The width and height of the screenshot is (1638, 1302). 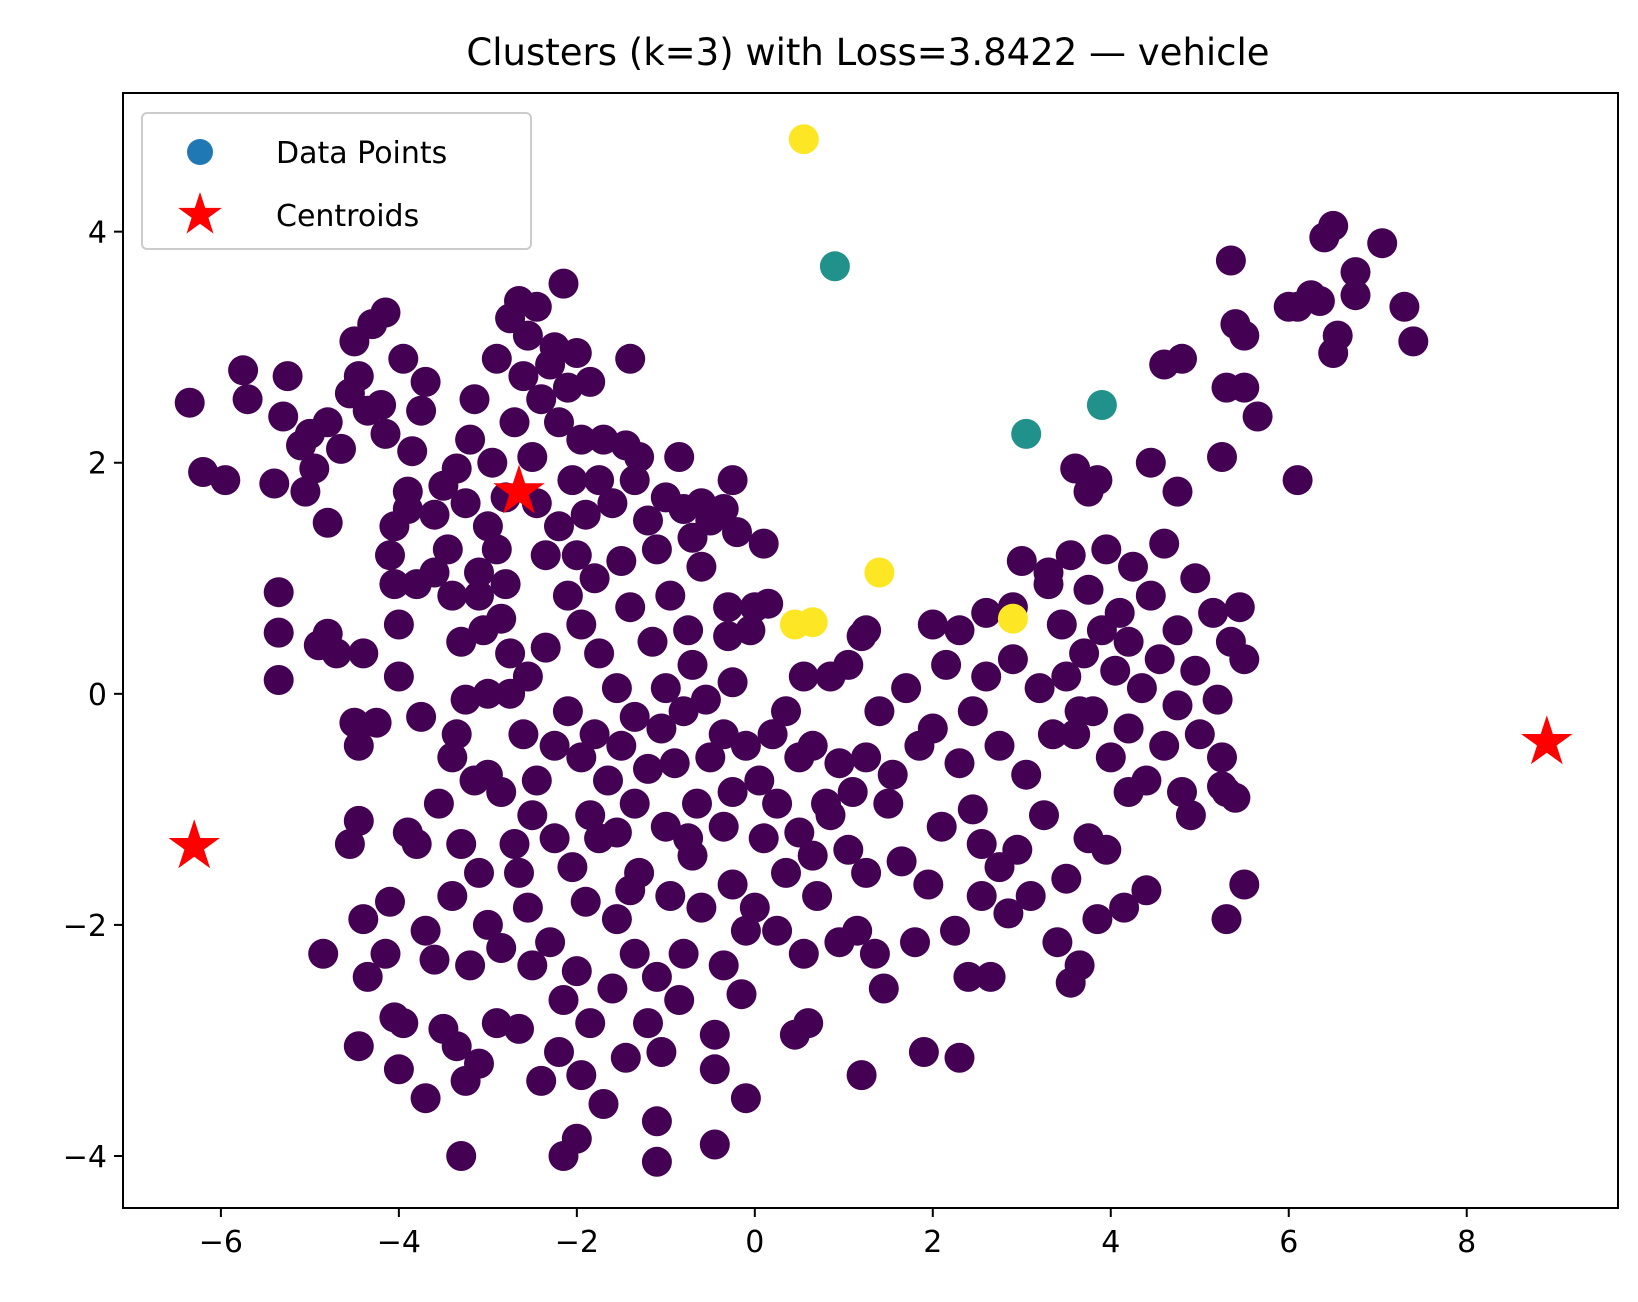 I want to click on legend-marker-data-points, so click(x=200, y=152).